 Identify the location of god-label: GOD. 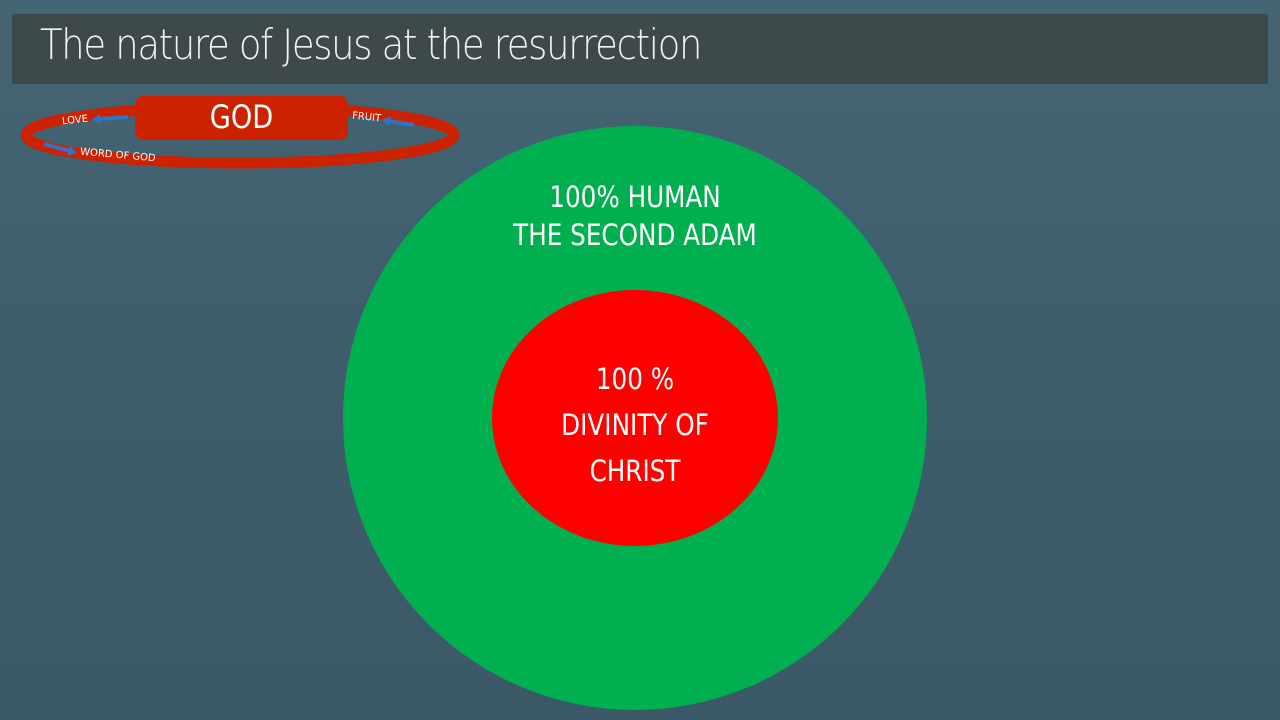
(241, 117).